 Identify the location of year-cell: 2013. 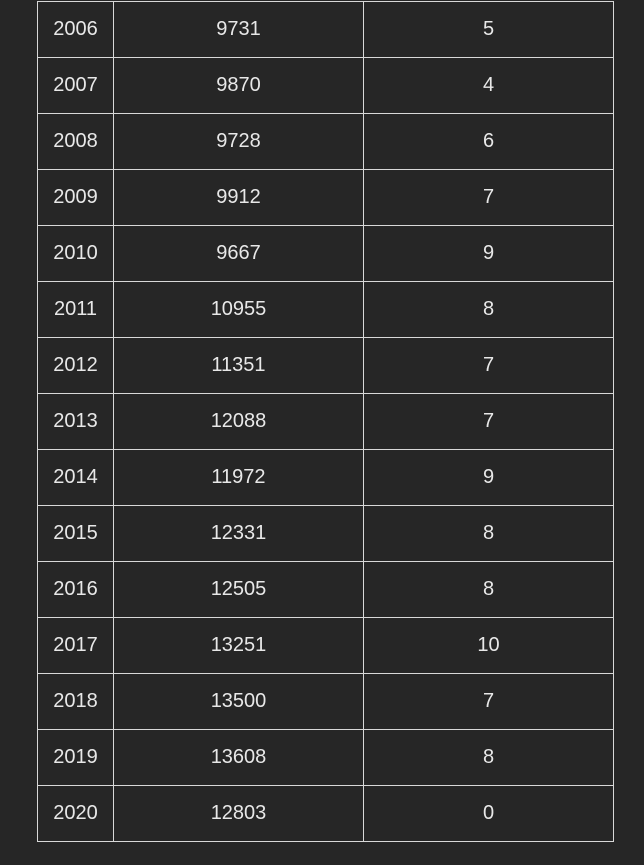
(75, 421).